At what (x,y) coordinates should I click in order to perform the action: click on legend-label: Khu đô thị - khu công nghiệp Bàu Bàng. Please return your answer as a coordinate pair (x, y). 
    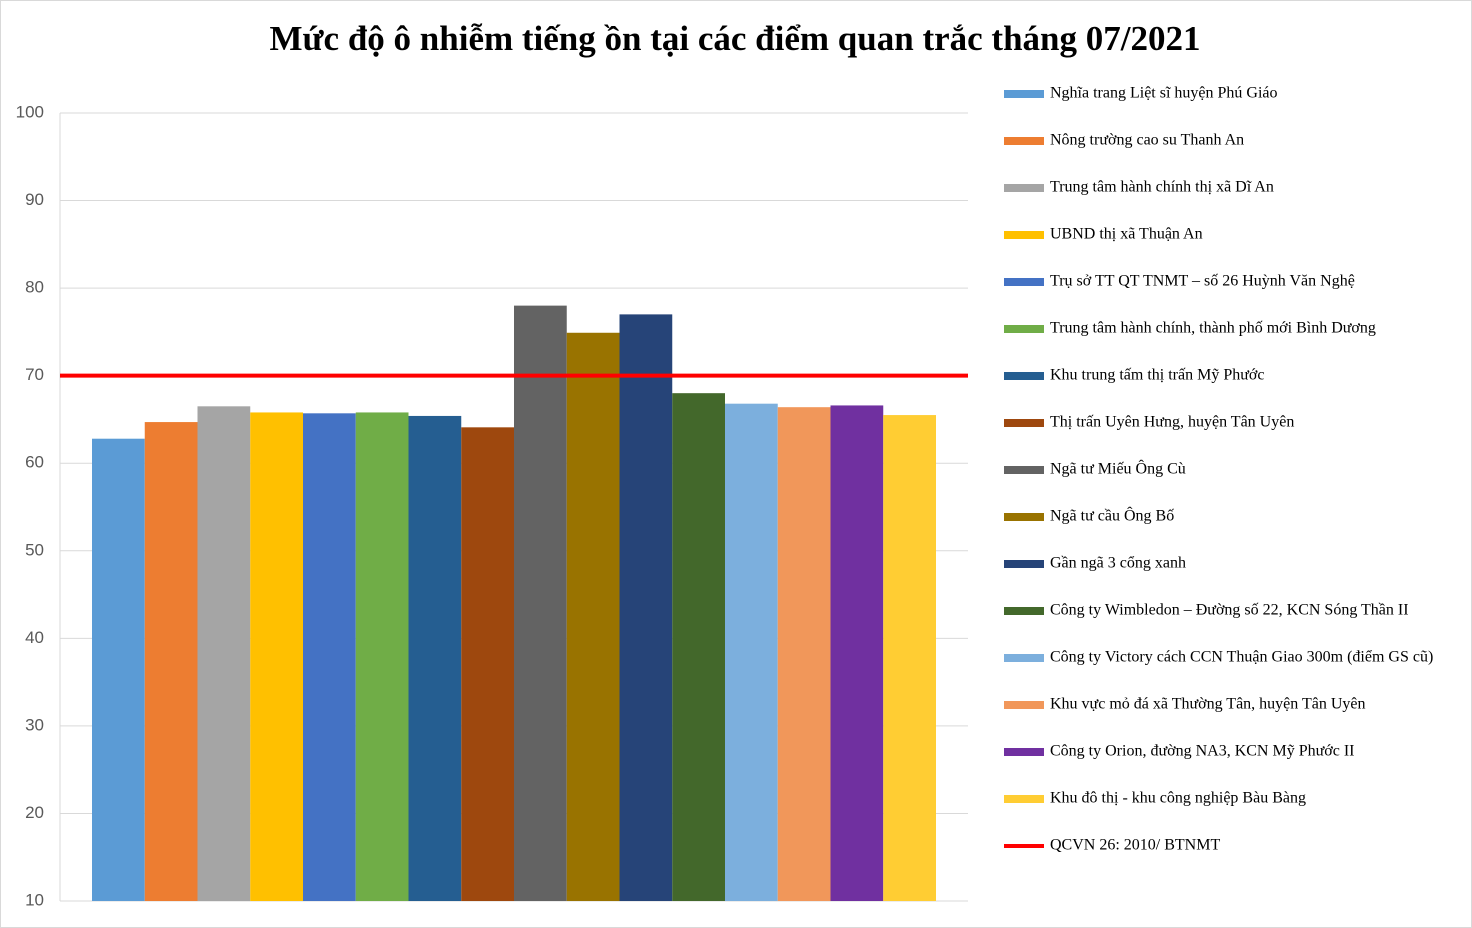
    Looking at the image, I should click on (1178, 798).